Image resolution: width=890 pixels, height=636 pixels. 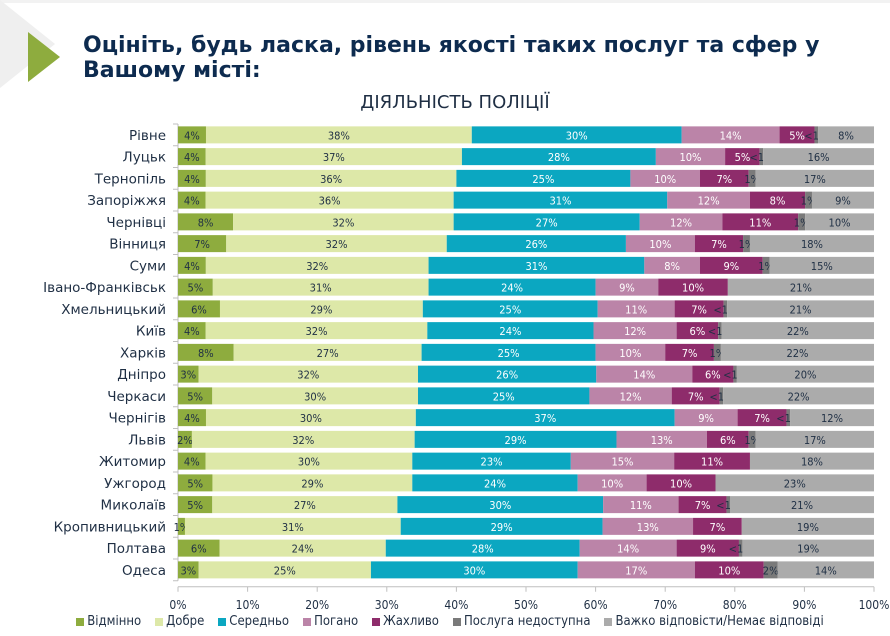 I want to click on x-tick-label: 90%, so click(x=804, y=604).